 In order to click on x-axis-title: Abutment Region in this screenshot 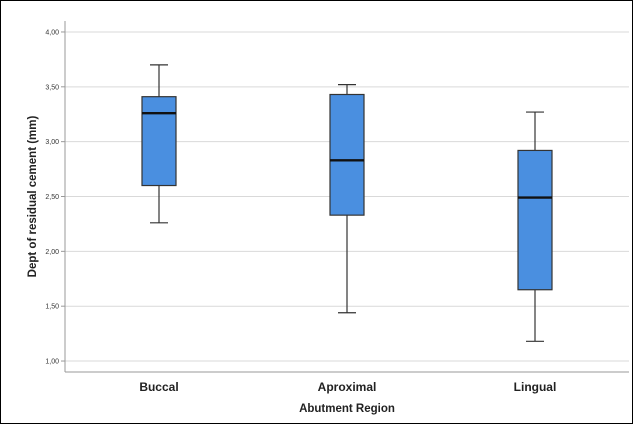, I will do `click(347, 409)`.